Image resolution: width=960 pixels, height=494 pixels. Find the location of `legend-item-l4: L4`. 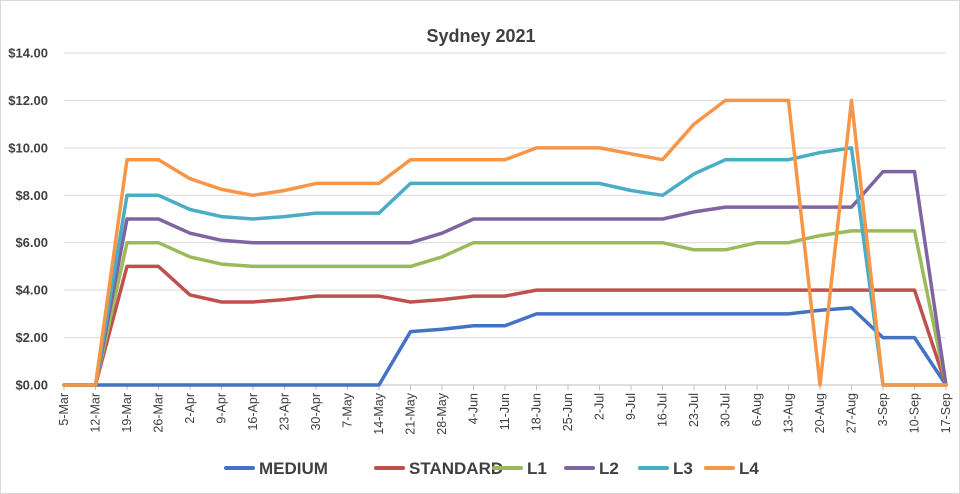

legend-item-l4: L4 is located at coordinates (731, 468).